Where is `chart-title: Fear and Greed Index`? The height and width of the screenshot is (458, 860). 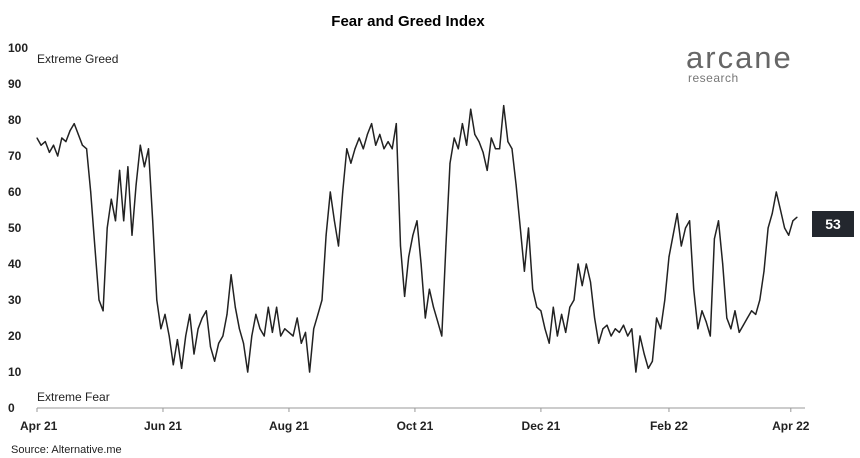
chart-title: Fear and Greed Index is located at coordinates (408, 21).